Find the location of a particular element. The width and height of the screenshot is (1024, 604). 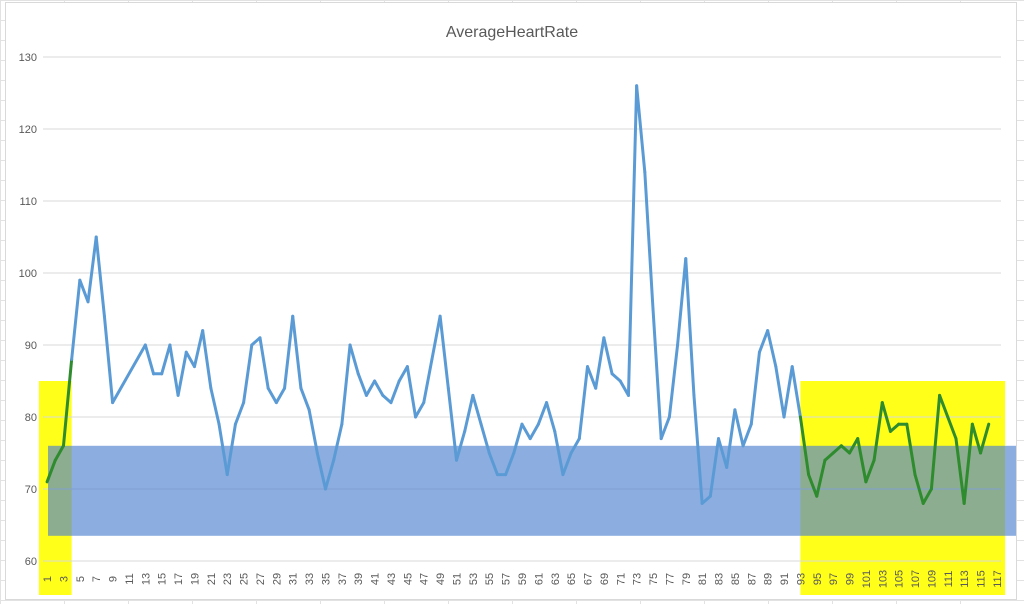

x-tick-label: 91 is located at coordinates (785, 579).